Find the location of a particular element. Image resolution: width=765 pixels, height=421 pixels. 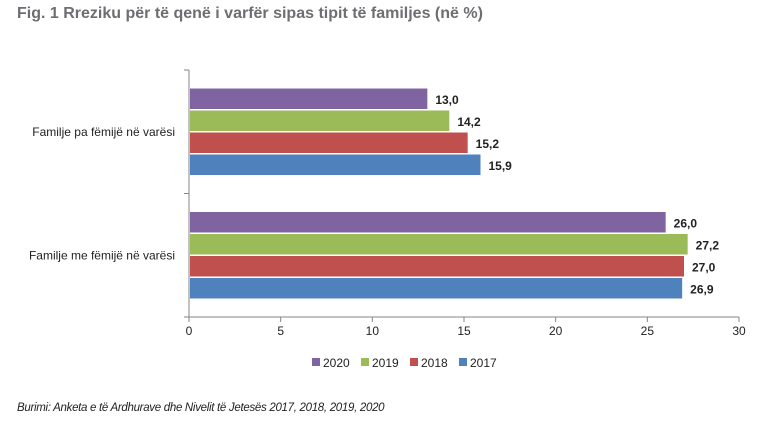

legend-label: 2017 is located at coordinates (483, 363).